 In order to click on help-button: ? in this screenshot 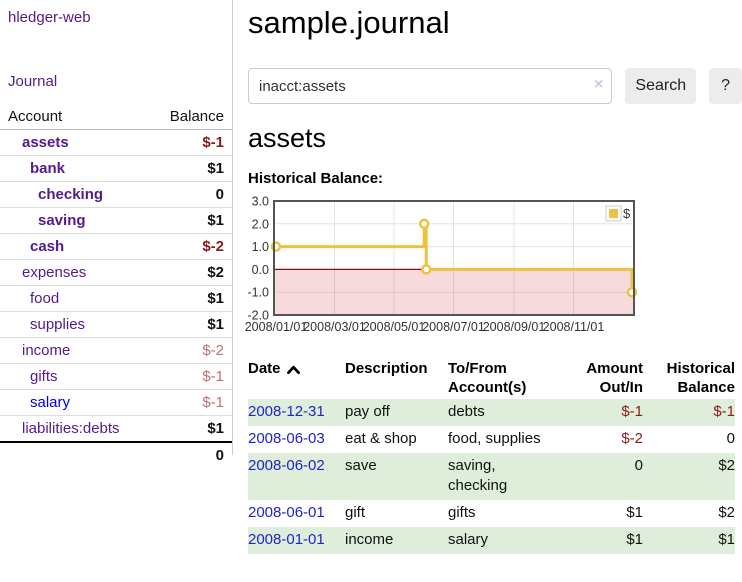, I will do `click(725, 86)`.